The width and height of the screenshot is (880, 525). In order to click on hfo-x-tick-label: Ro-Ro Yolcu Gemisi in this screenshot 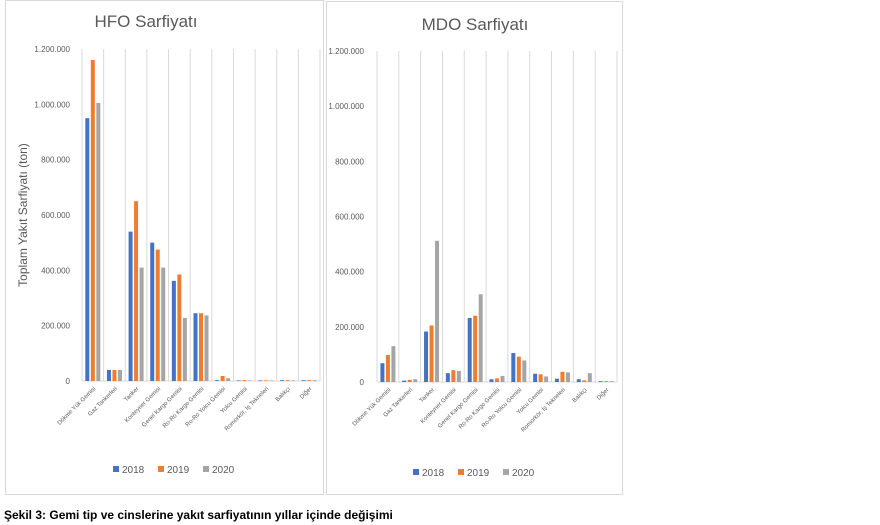, I will do `click(206, 407)`.